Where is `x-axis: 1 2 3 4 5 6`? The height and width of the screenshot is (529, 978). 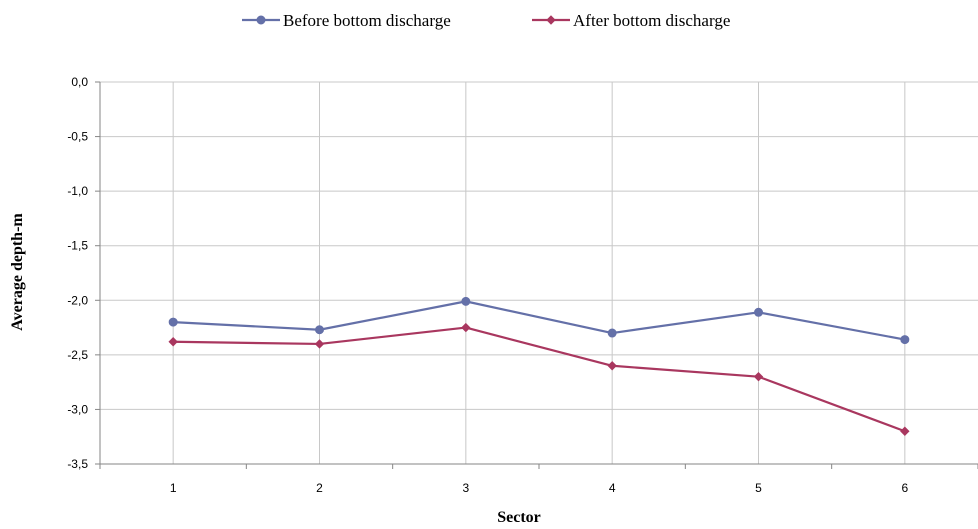
x-axis: 1 2 3 4 5 6 is located at coordinates (538, 479).